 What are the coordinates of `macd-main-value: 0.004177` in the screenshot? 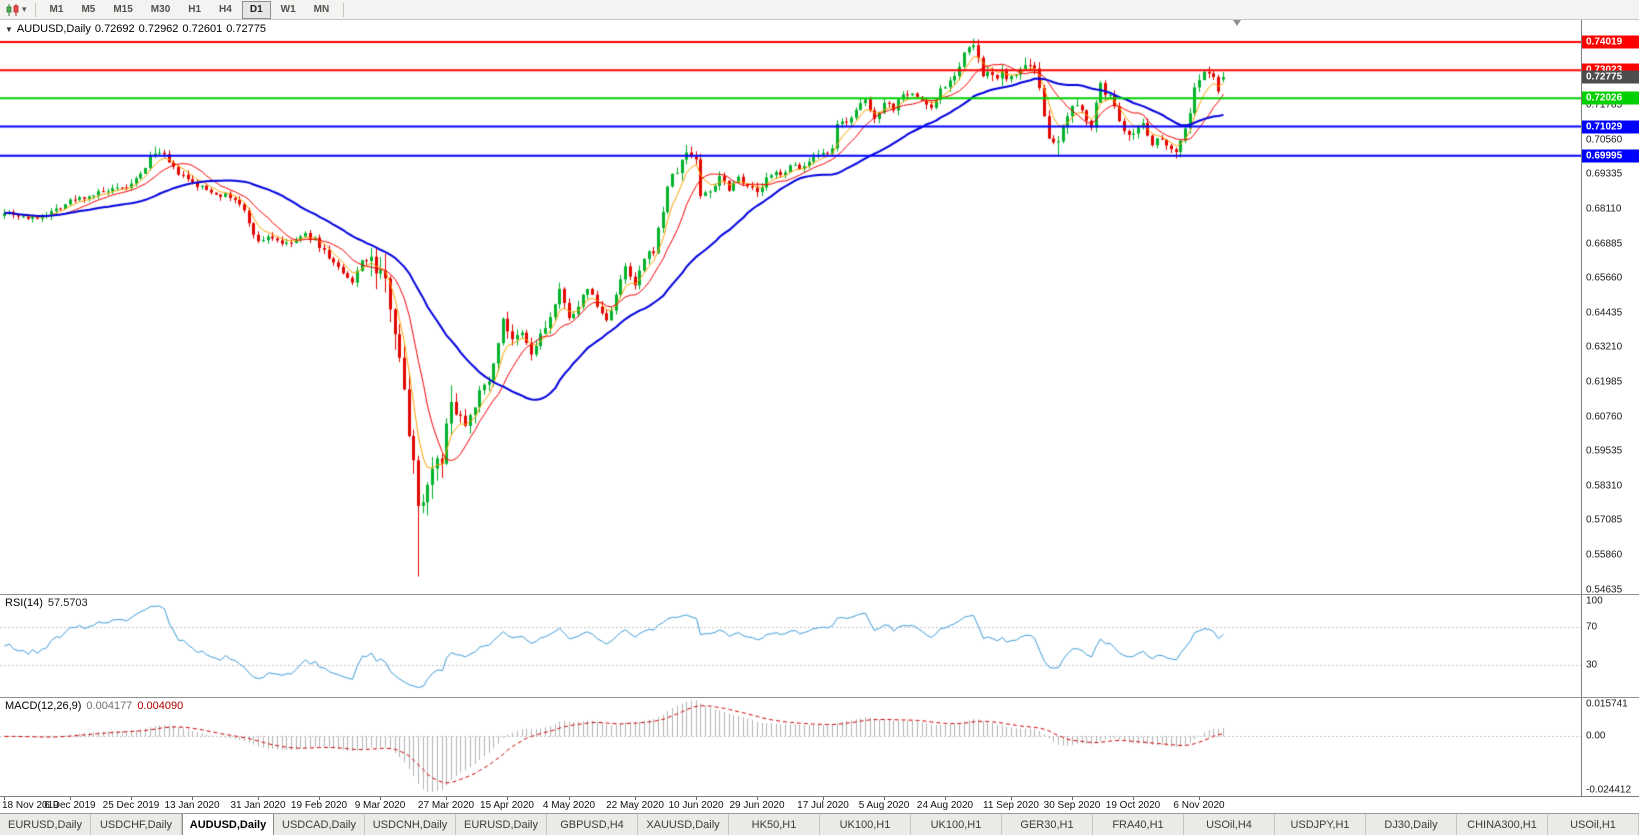 It's located at (109, 706).